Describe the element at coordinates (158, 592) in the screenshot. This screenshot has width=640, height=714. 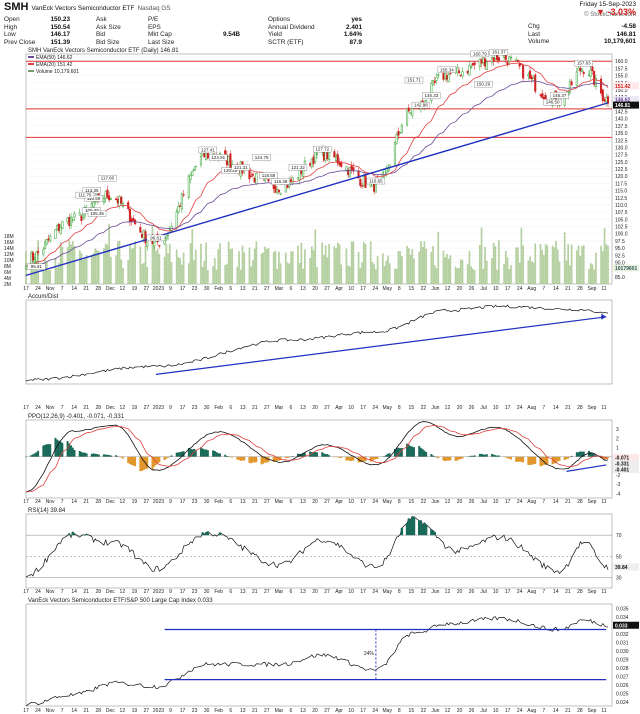
I see `x-tick-label: 2023` at that location.